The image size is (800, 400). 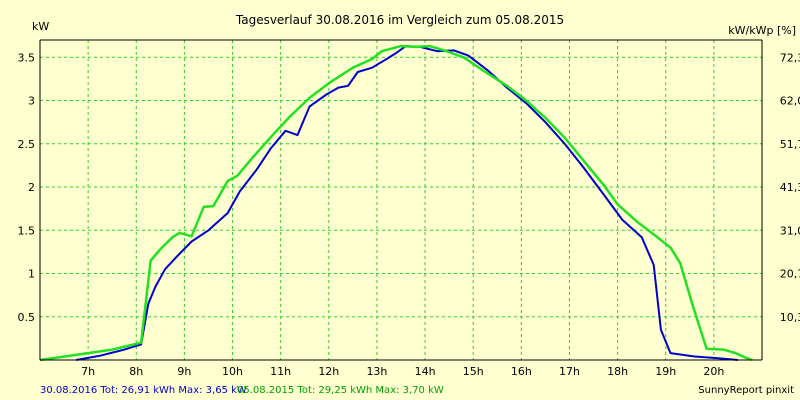 What do you see at coordinates (88, 371) in the screenshot?
I see `x-tick-label: 7h` at bounding box center [88, 371].